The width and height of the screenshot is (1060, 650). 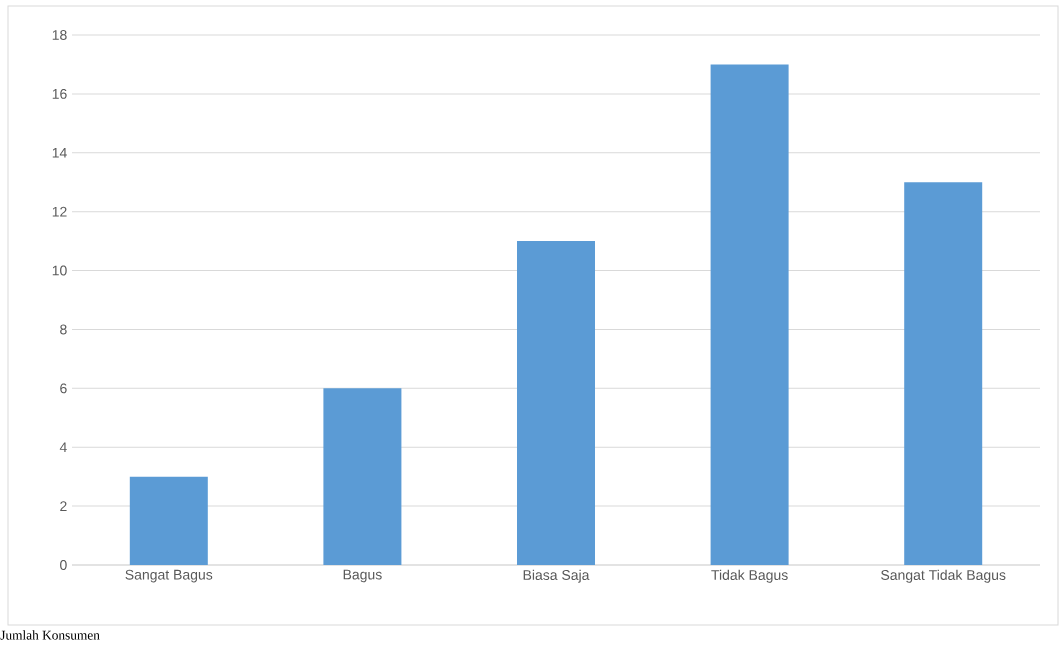 What do you see at coordinates (59, 93) in the screenshot?
I see `y-tick-label: 16` at bounding box center [59, 93].